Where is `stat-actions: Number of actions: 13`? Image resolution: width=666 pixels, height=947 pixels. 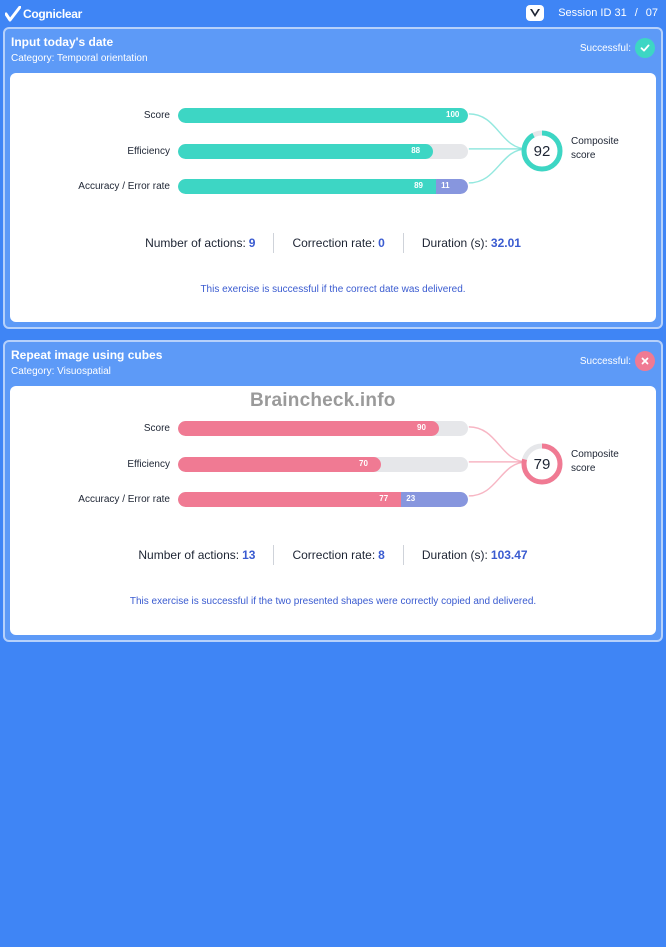 stat-actions: Number of actions: 13 is located at coordinates (196, 555).